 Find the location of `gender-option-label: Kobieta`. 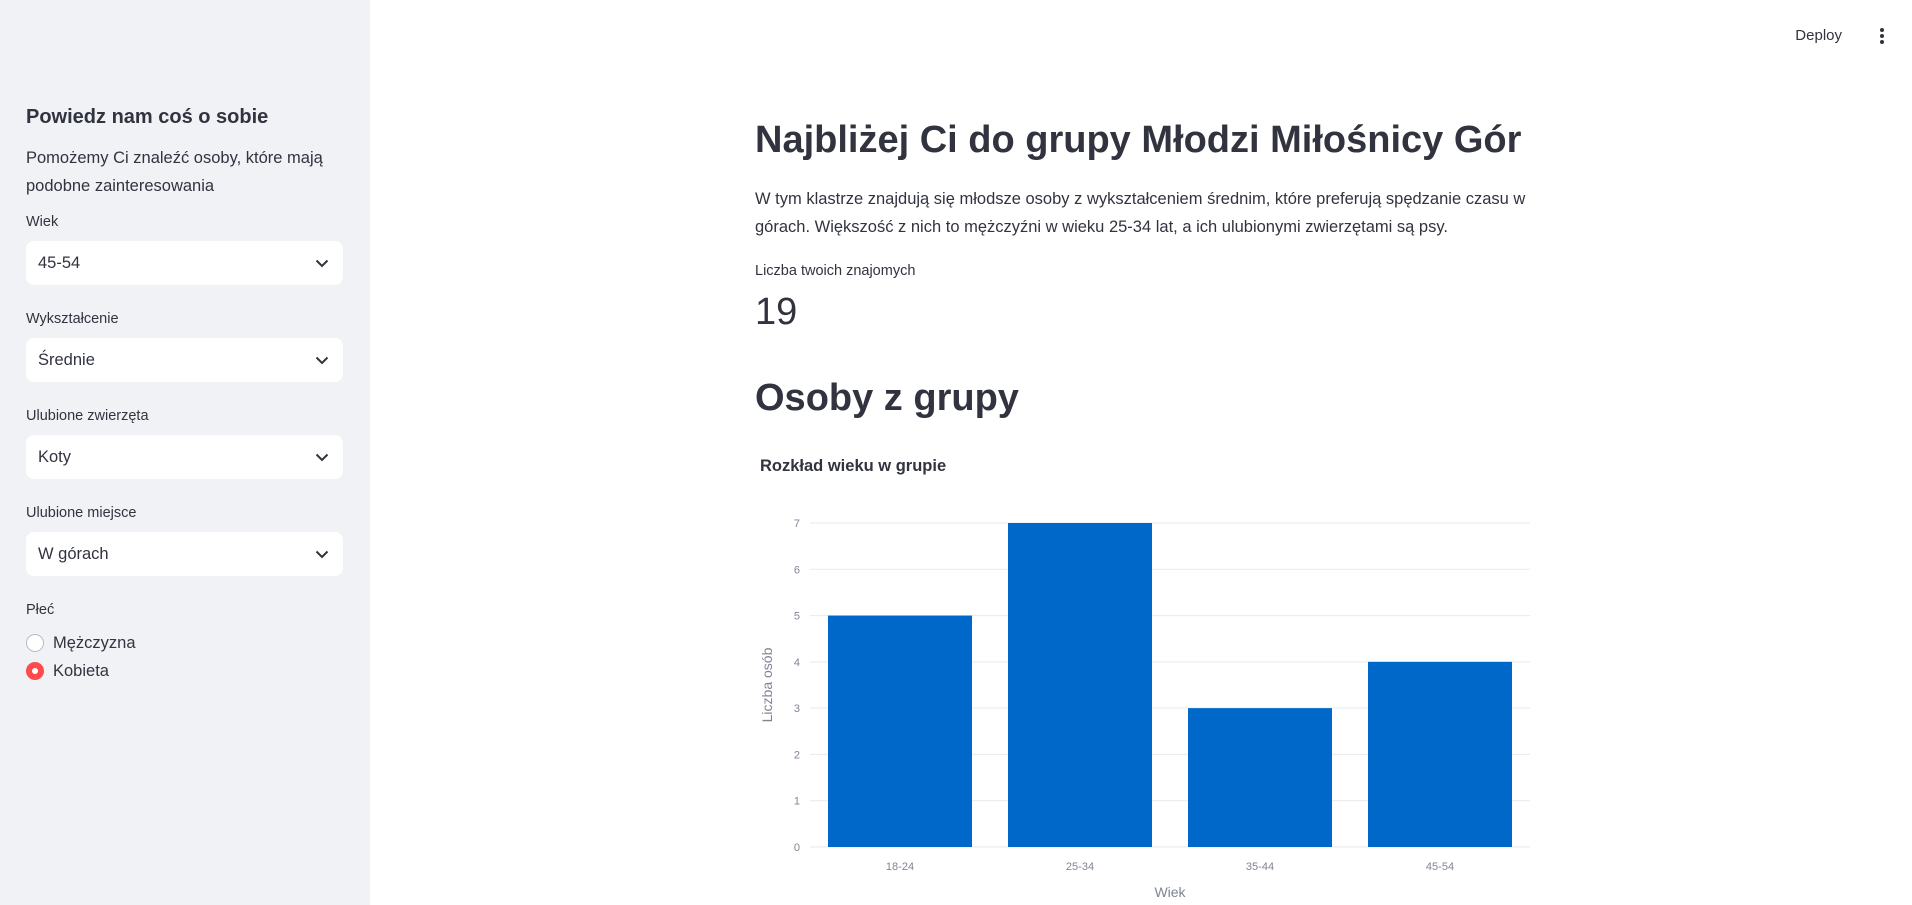

gender-option-label: Kobieta is located at coordinates (81, 670).